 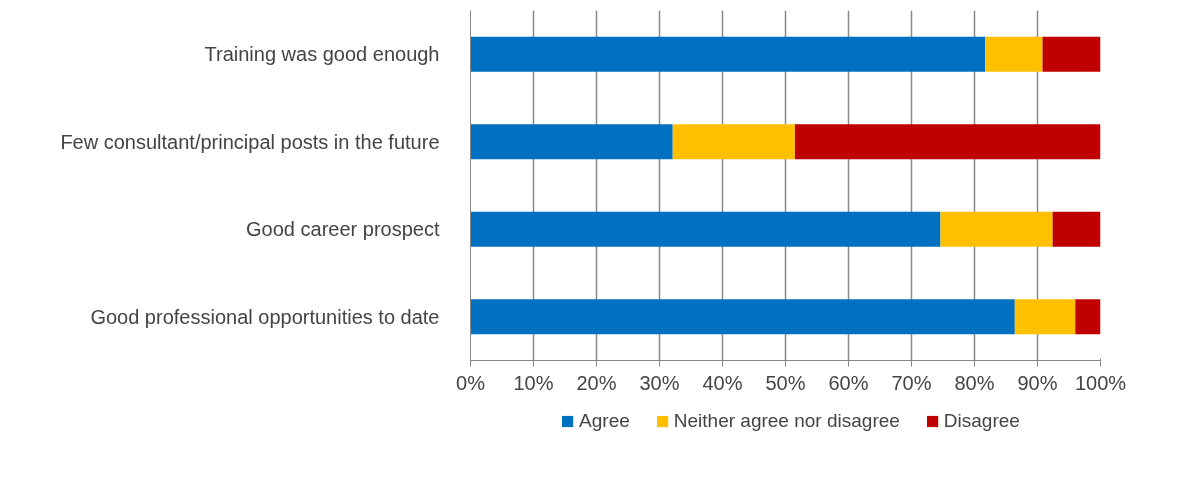 What do you see at coordinates (343, 229) in the screenshot?
I see `y-tick-label: Good career prospect` at bounding box center [343, 229].